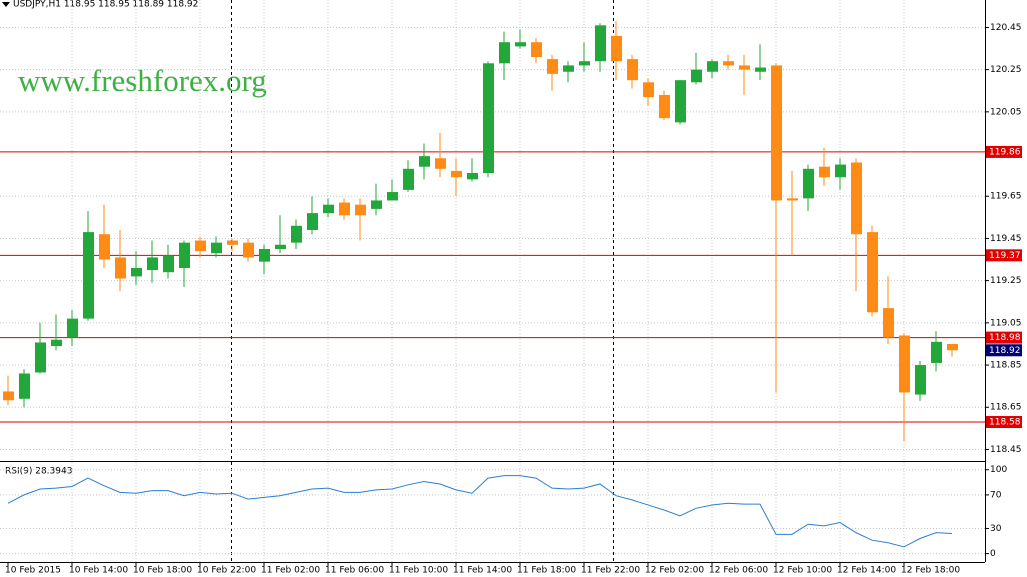 The image size is (1027, 577). I want to click on y-tick-label: 0, so click(993, 554).